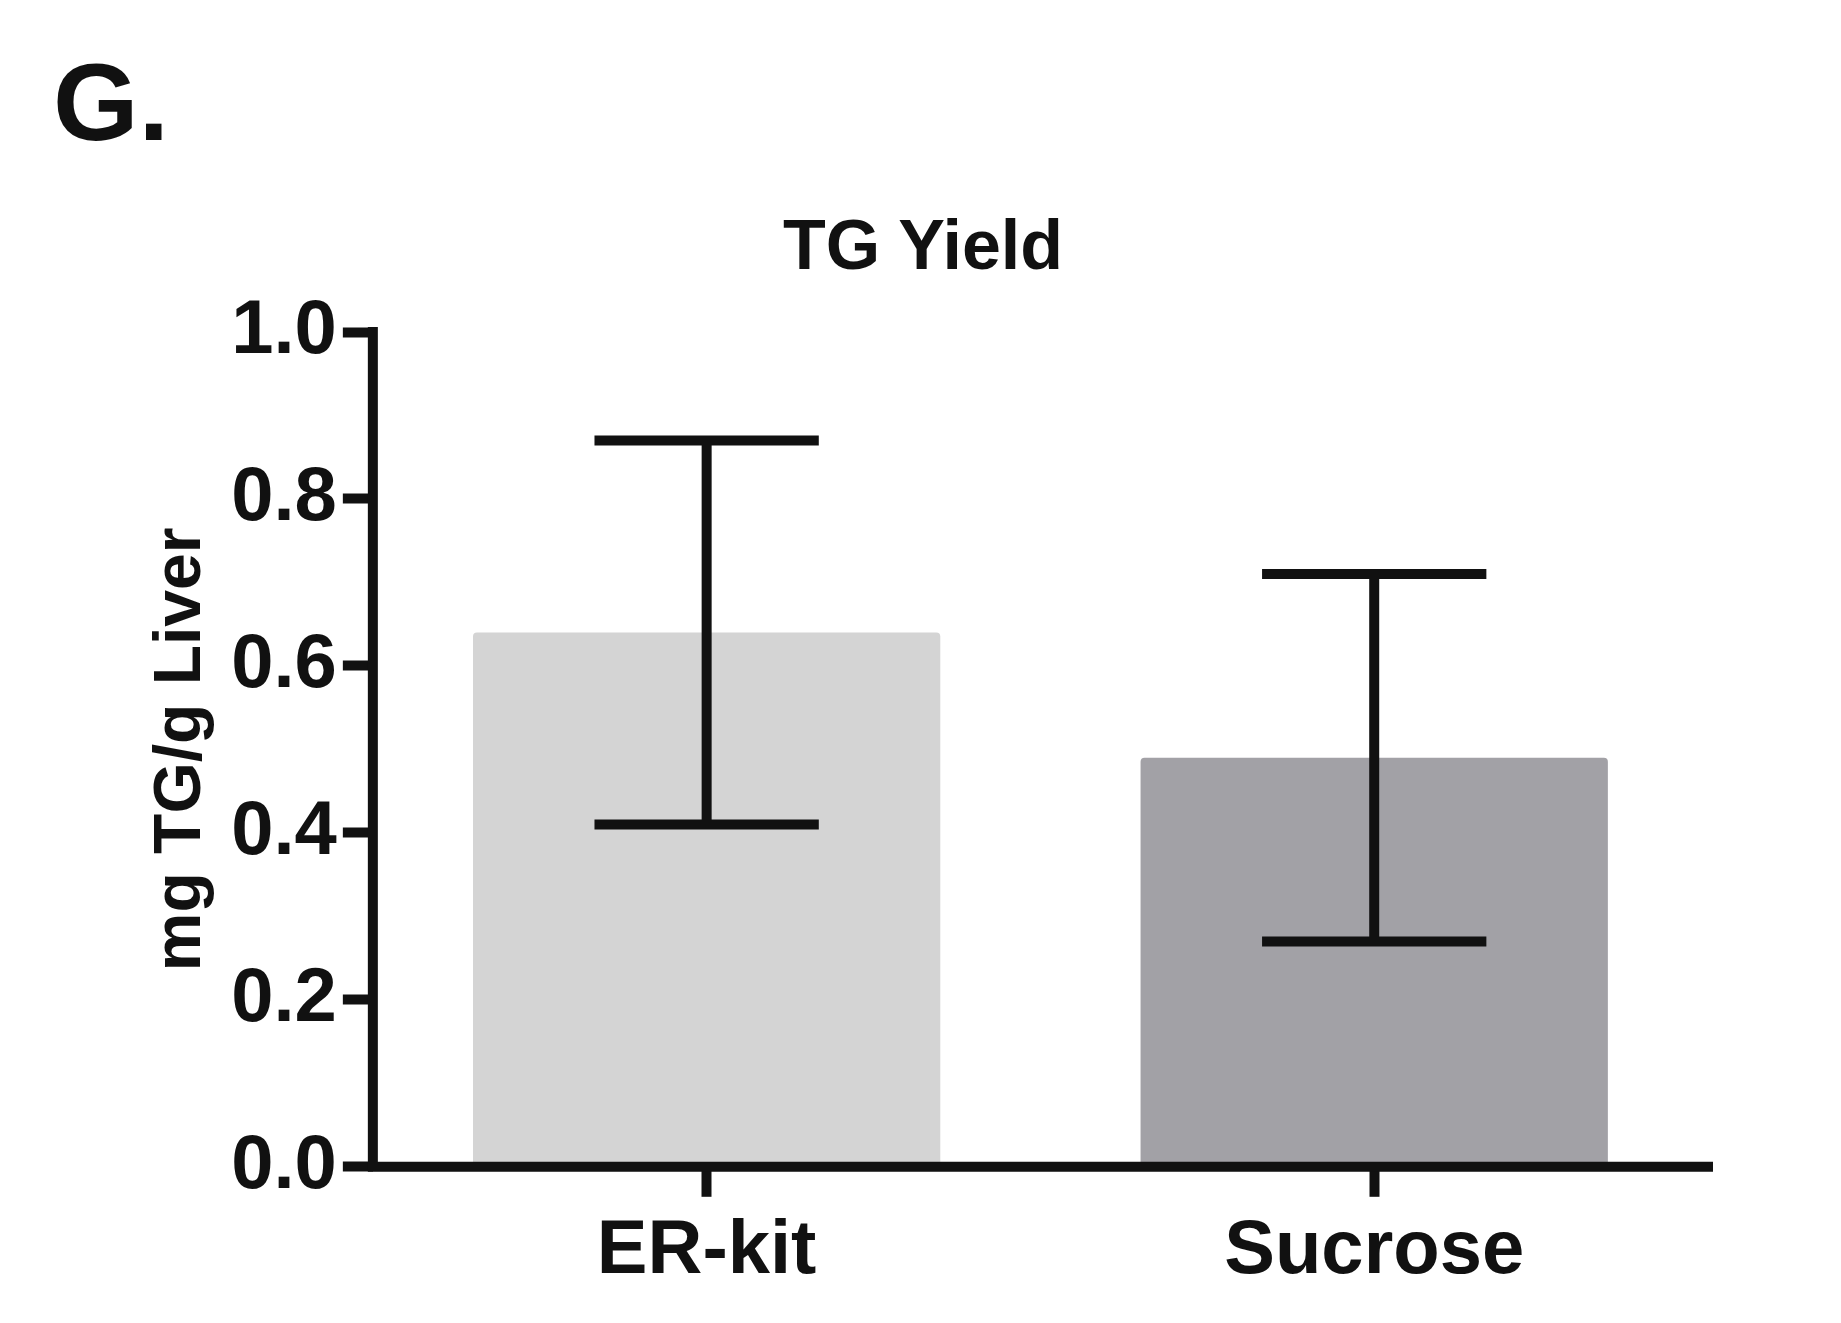  What do you see at coordinates (176, 749) in the screenshot?
I see `y-axis-title: mg TG/g Liver` at bounding box center [176, 749].